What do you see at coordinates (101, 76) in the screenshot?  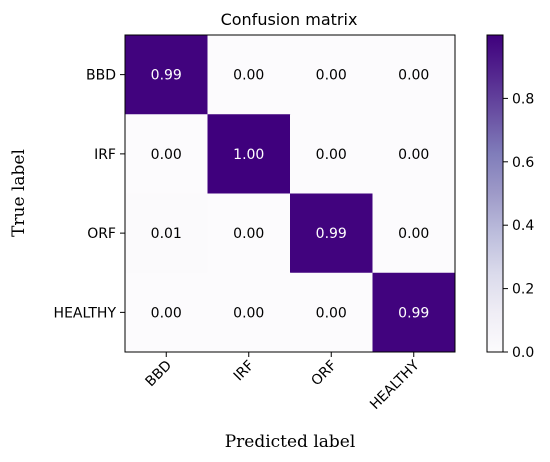 I see `y-tick-label: BBD` at bounding box center [101, 76].